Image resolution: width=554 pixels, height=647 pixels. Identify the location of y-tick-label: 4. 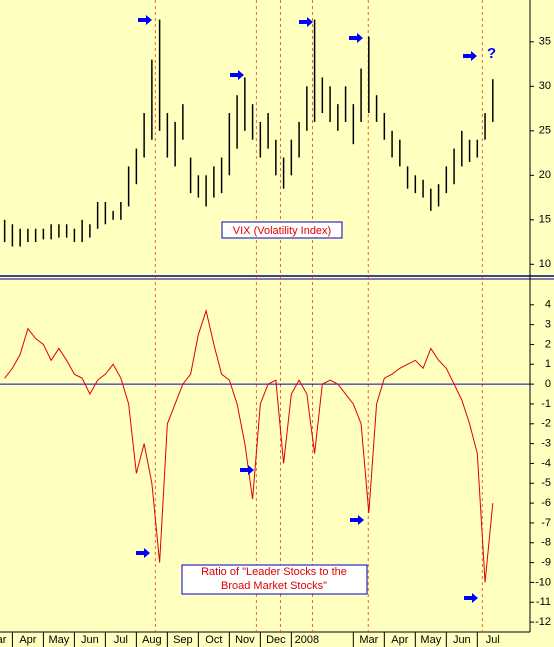
(548, 305).